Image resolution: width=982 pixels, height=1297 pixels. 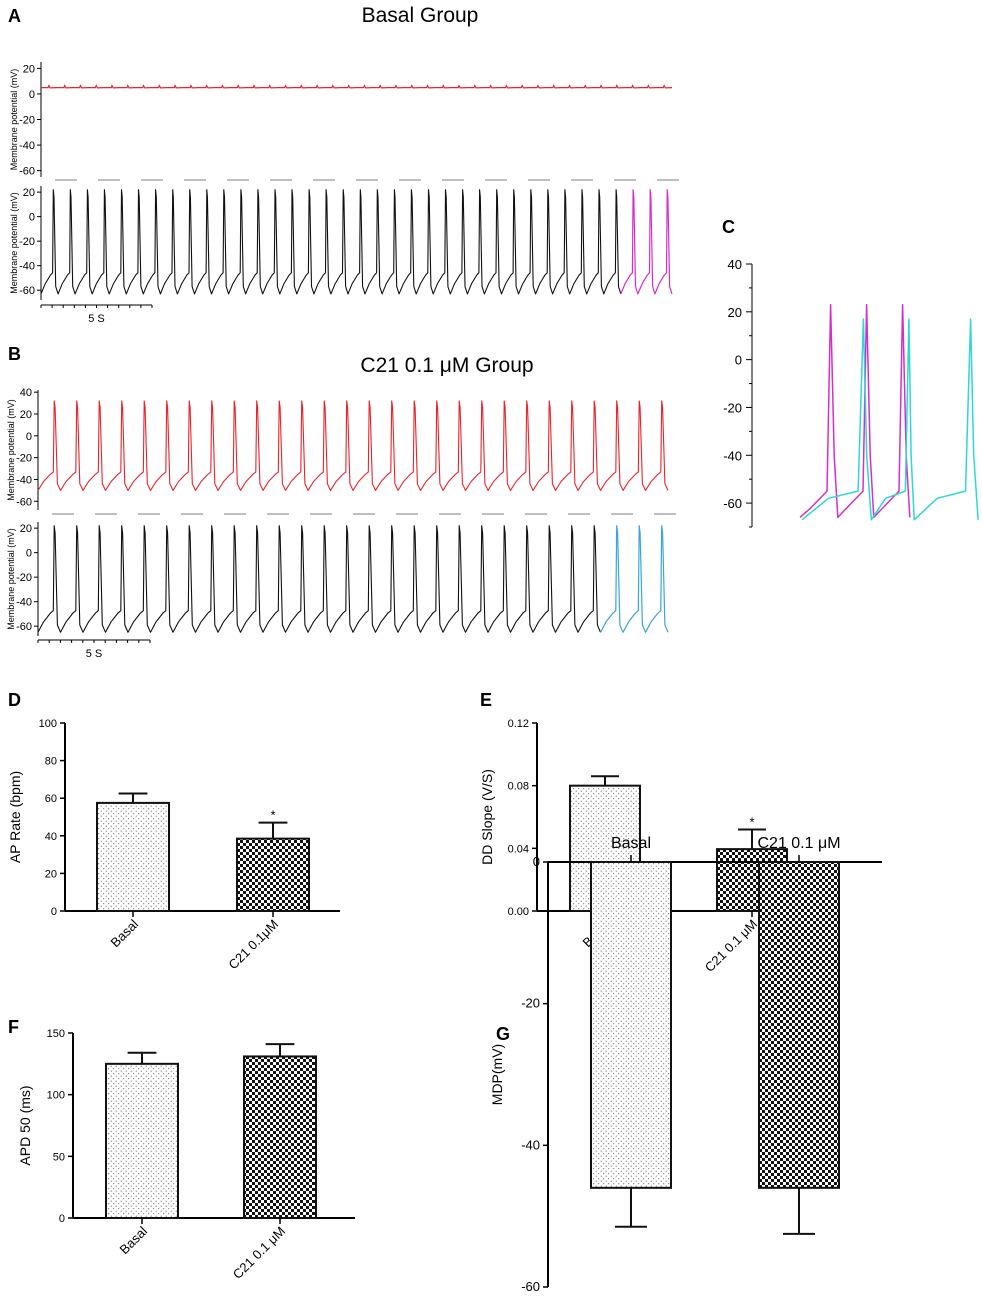 I want to click on panel-e-y-tick-label: 0.12, so click(x=518, y=724).